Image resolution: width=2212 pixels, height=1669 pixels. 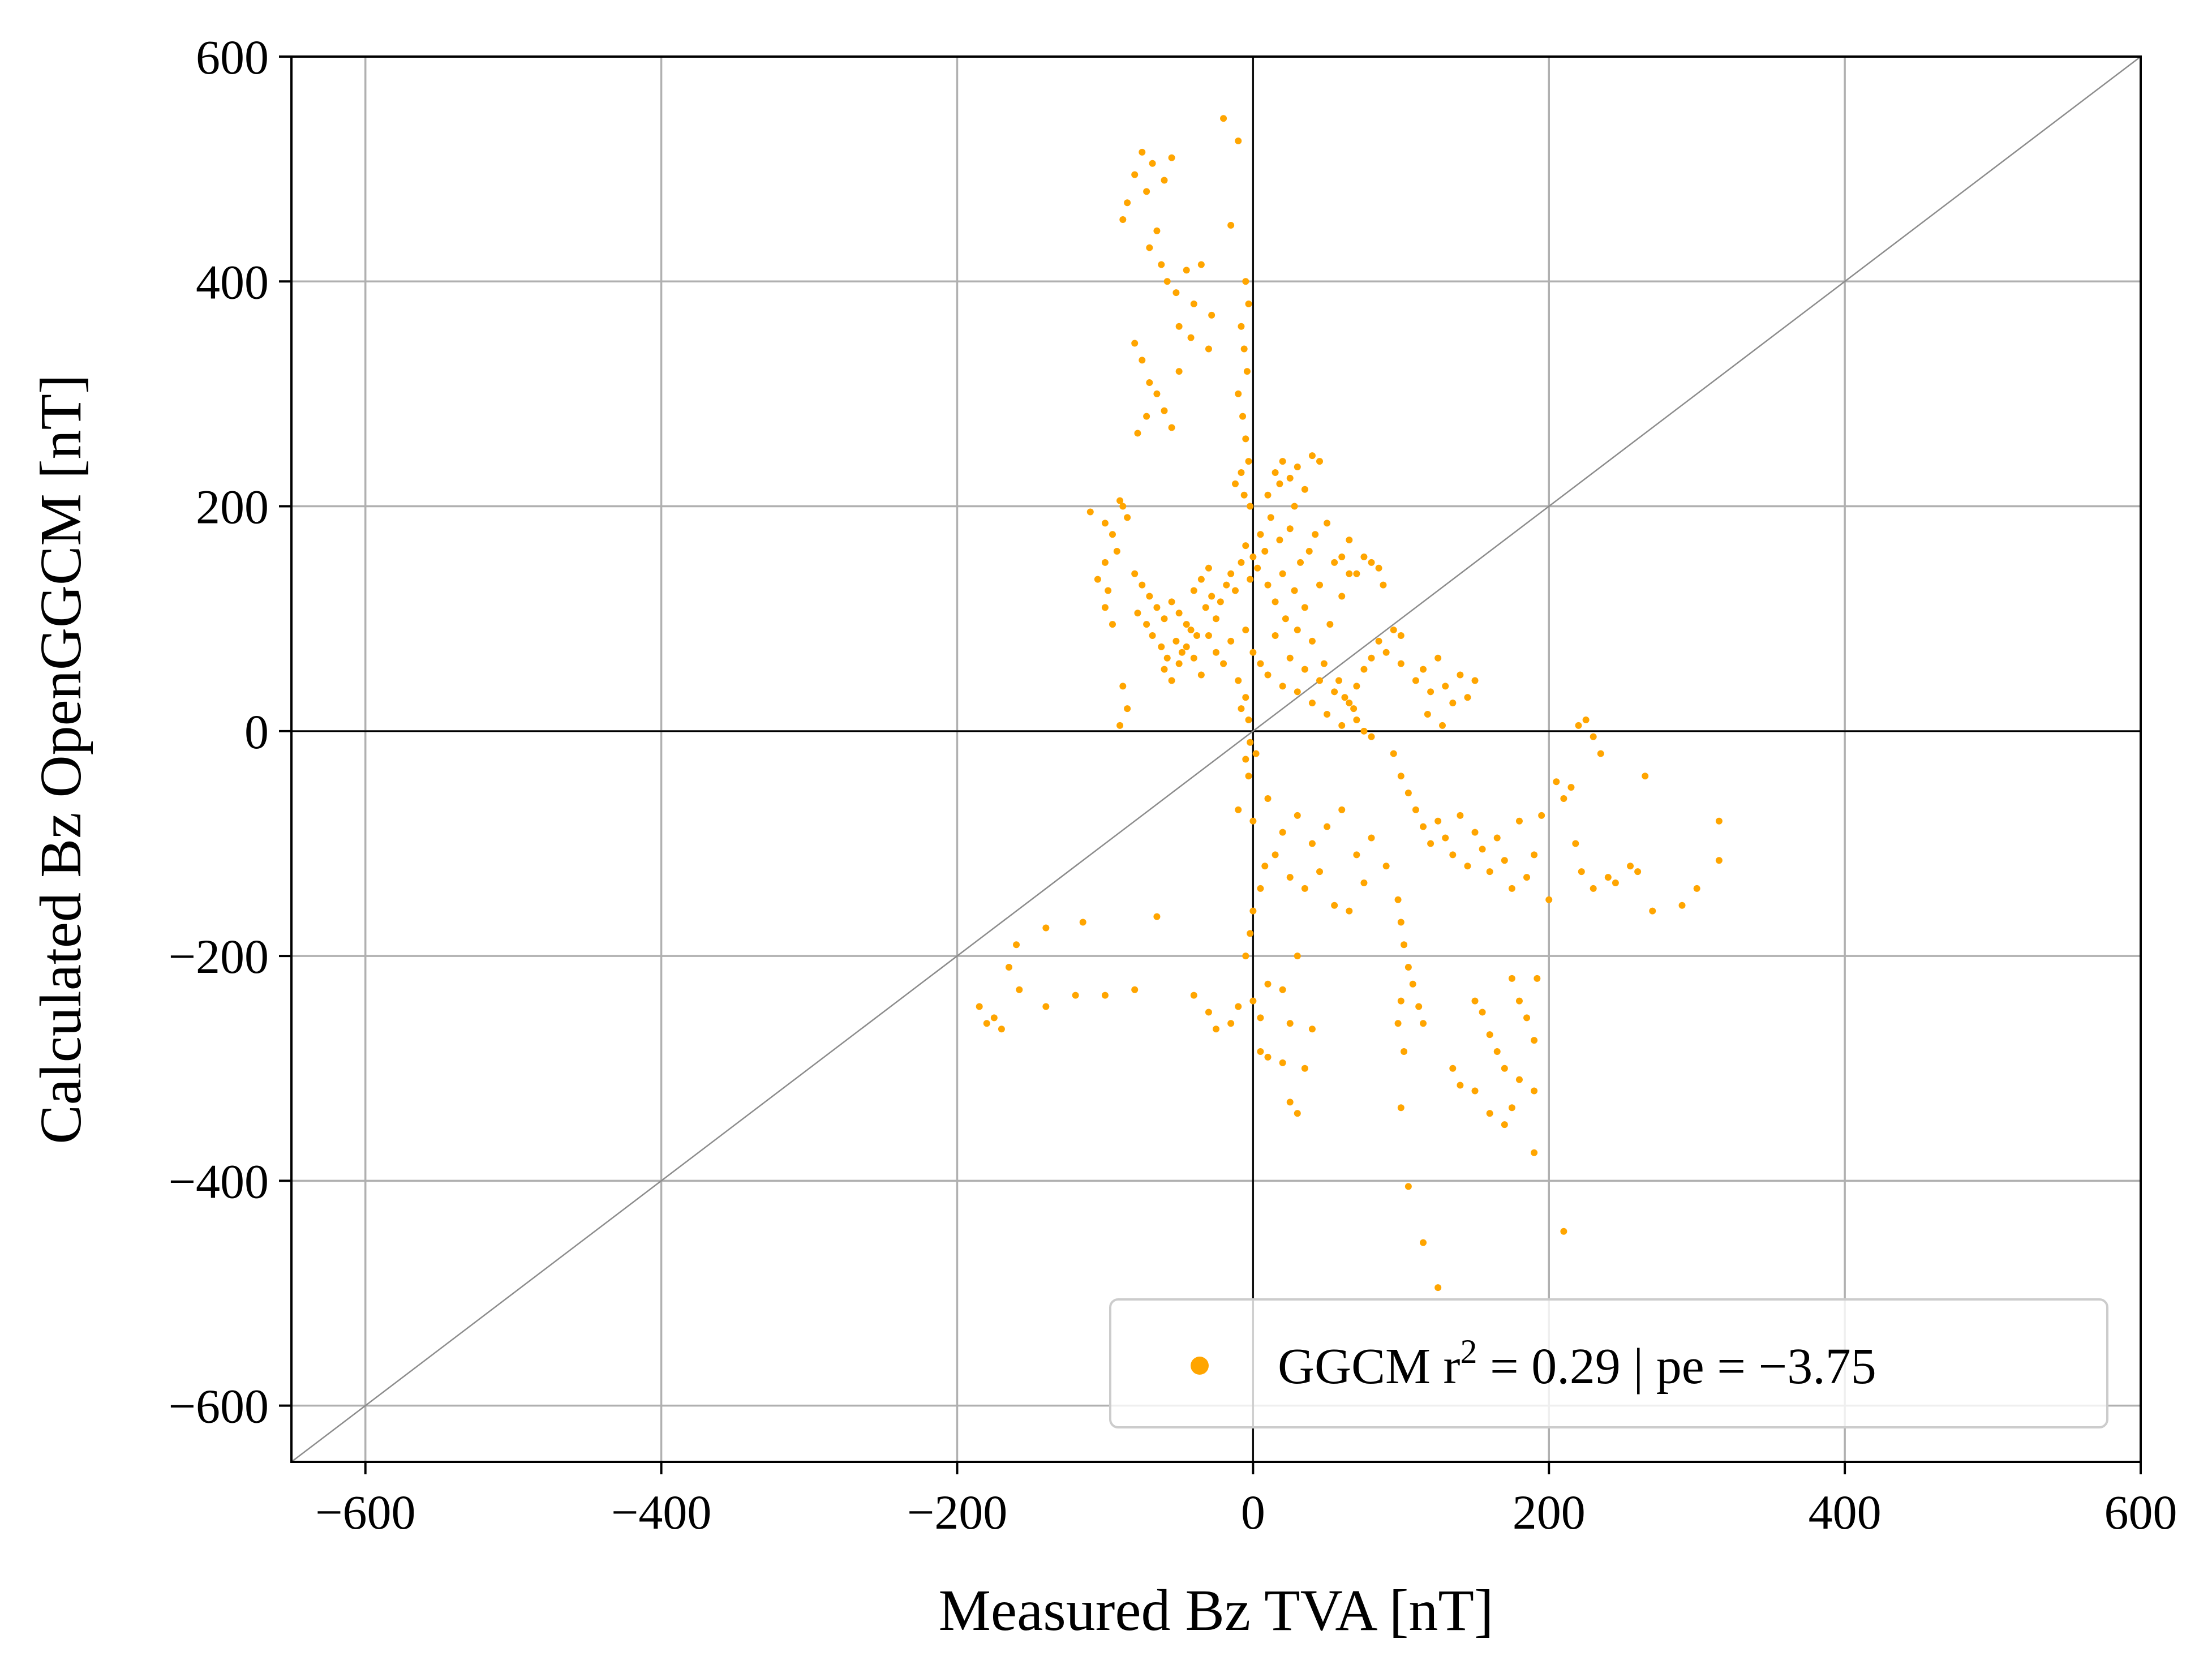 I want to click on x-tick-label: −200, so click(x=958, y=1512).